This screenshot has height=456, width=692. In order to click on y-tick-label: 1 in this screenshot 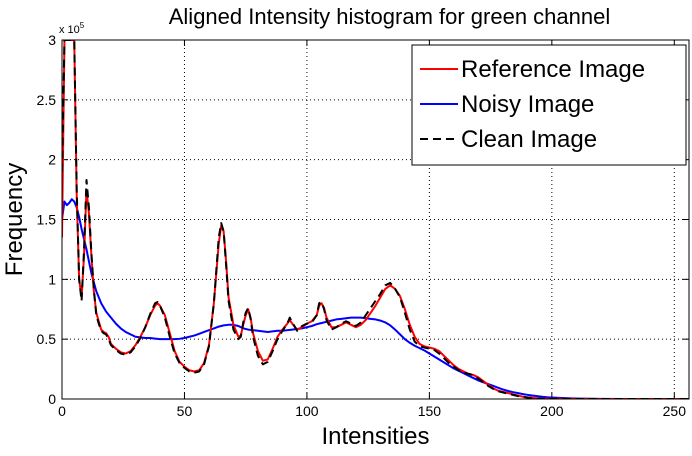, I will do `click(52, 279)`.